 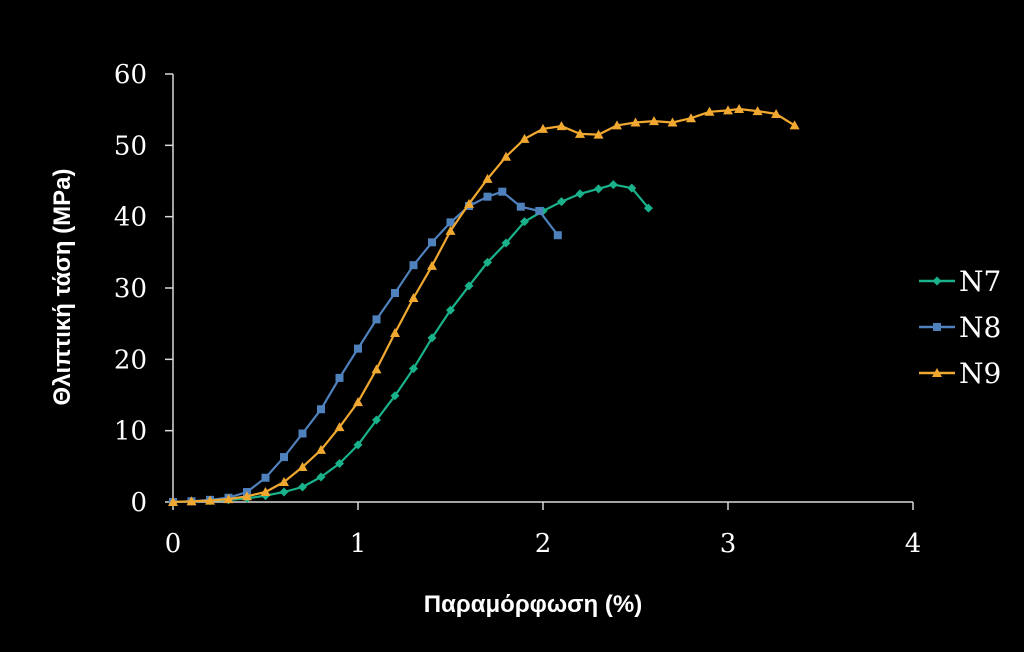 I want to click on y-axis-title: Θλιπτική τάση (MPa), so click(x=62, y=286).